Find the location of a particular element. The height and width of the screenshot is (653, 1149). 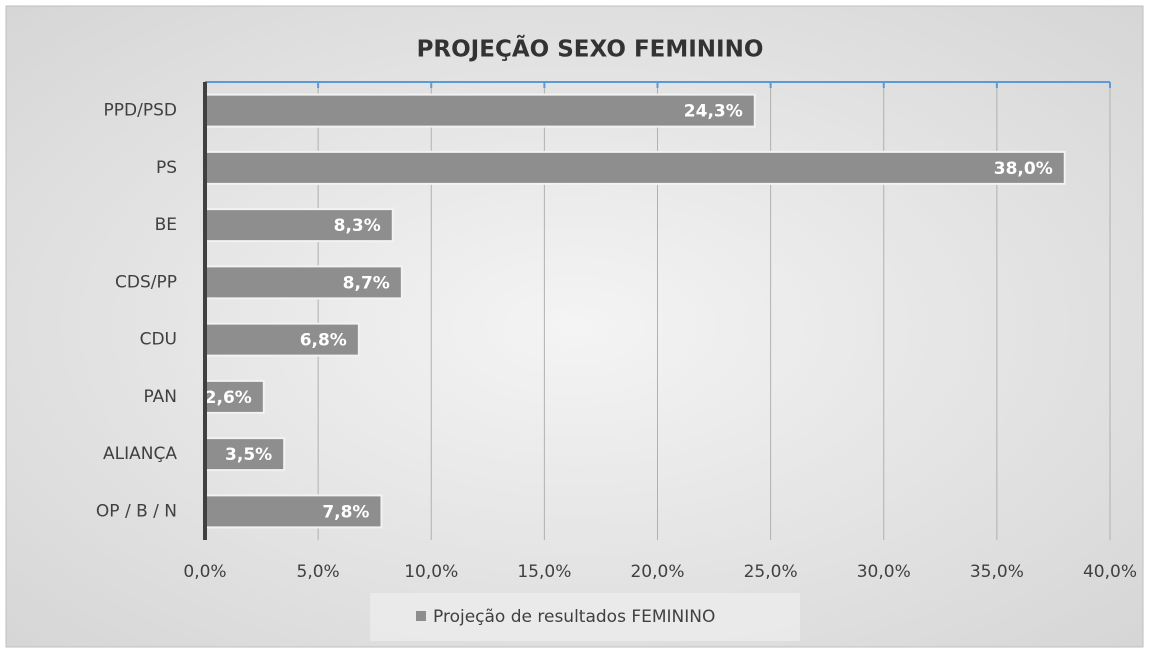

x-tick-label: 15,0% is located at coordinates (544, 572).